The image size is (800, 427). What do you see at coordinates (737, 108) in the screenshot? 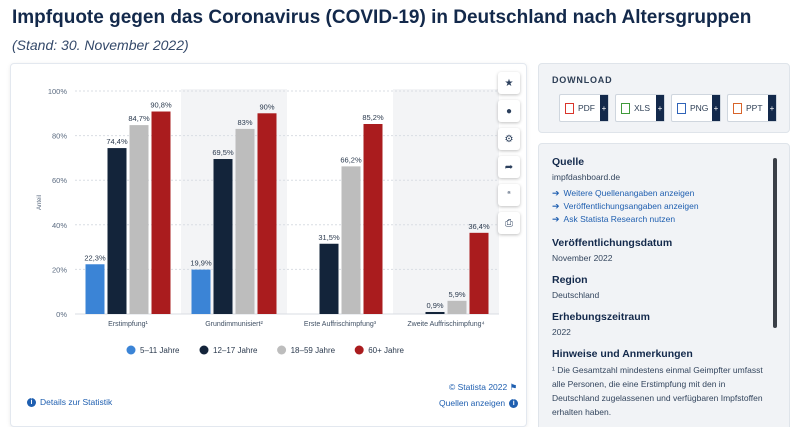
I see `ppt-file-icon` at bounding box center [737, 108].